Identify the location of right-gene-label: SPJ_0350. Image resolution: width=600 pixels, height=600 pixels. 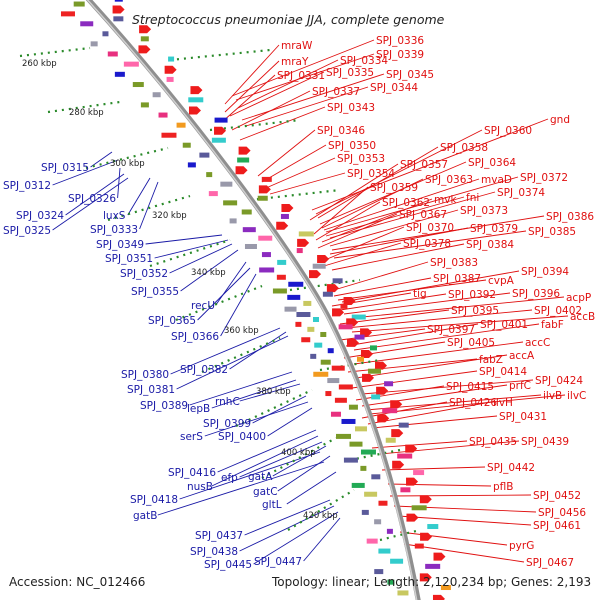
(352, 146).